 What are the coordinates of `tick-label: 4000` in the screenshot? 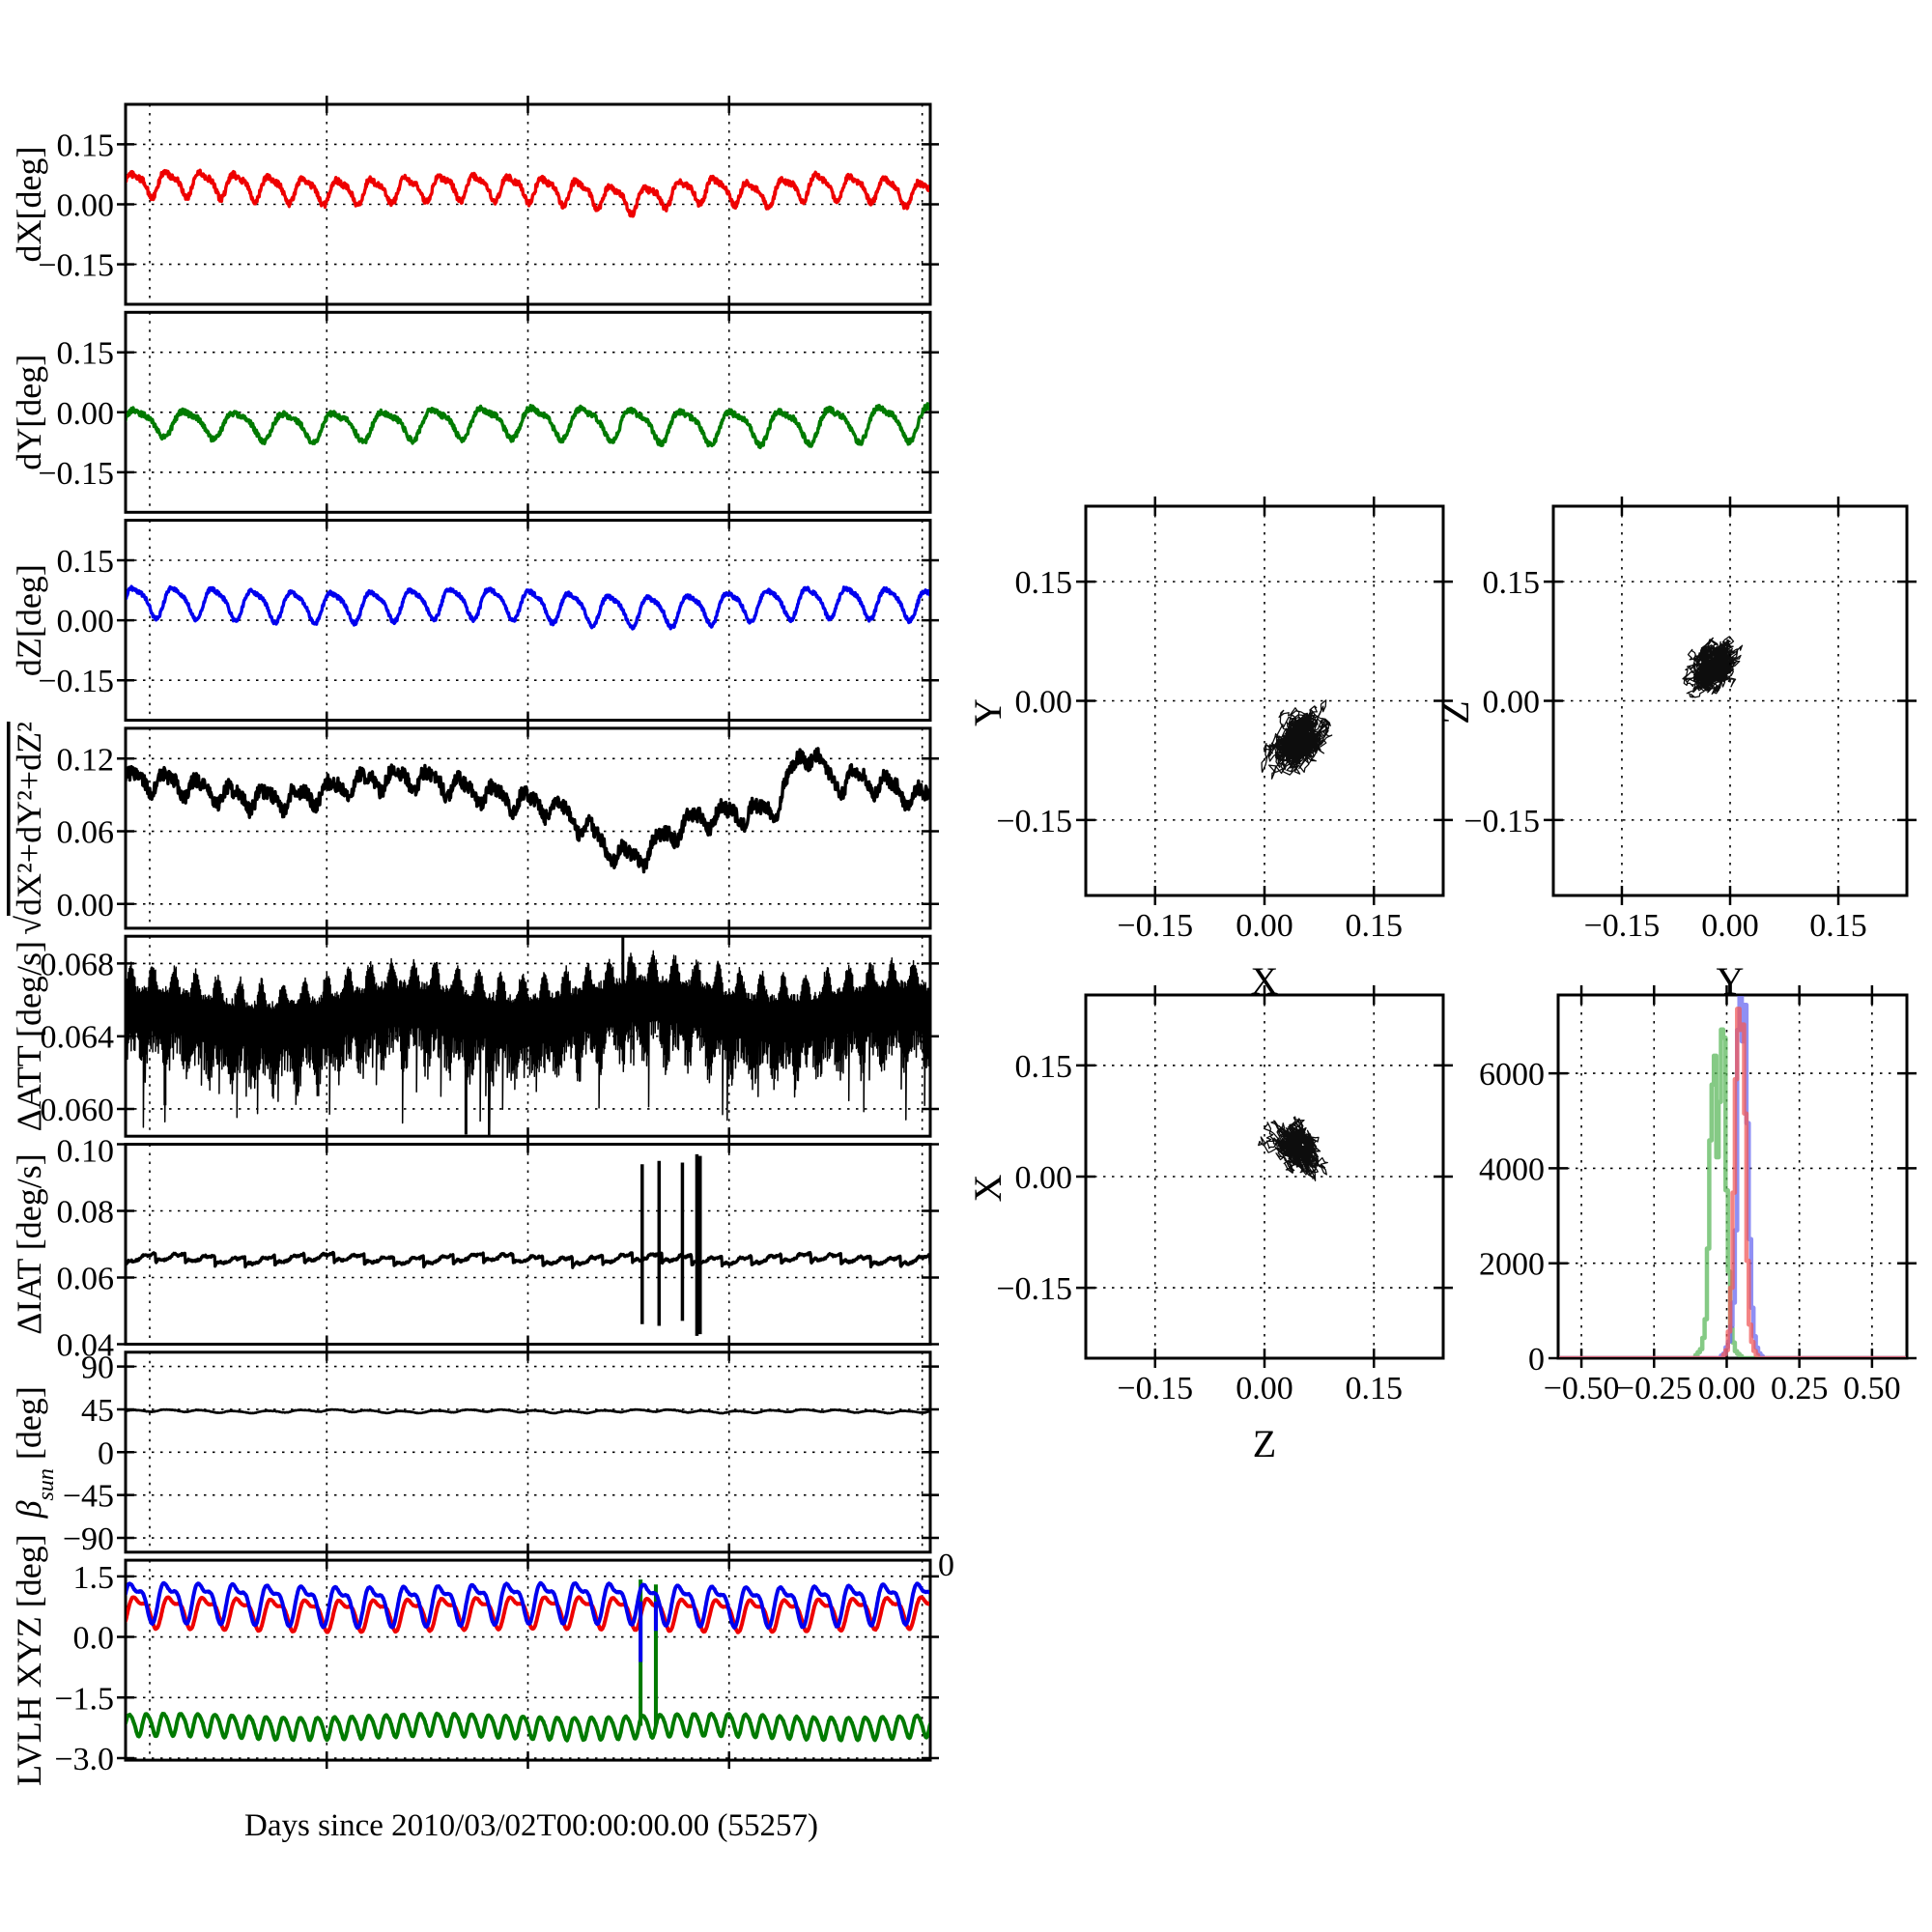 It's located at (1512, 1169).